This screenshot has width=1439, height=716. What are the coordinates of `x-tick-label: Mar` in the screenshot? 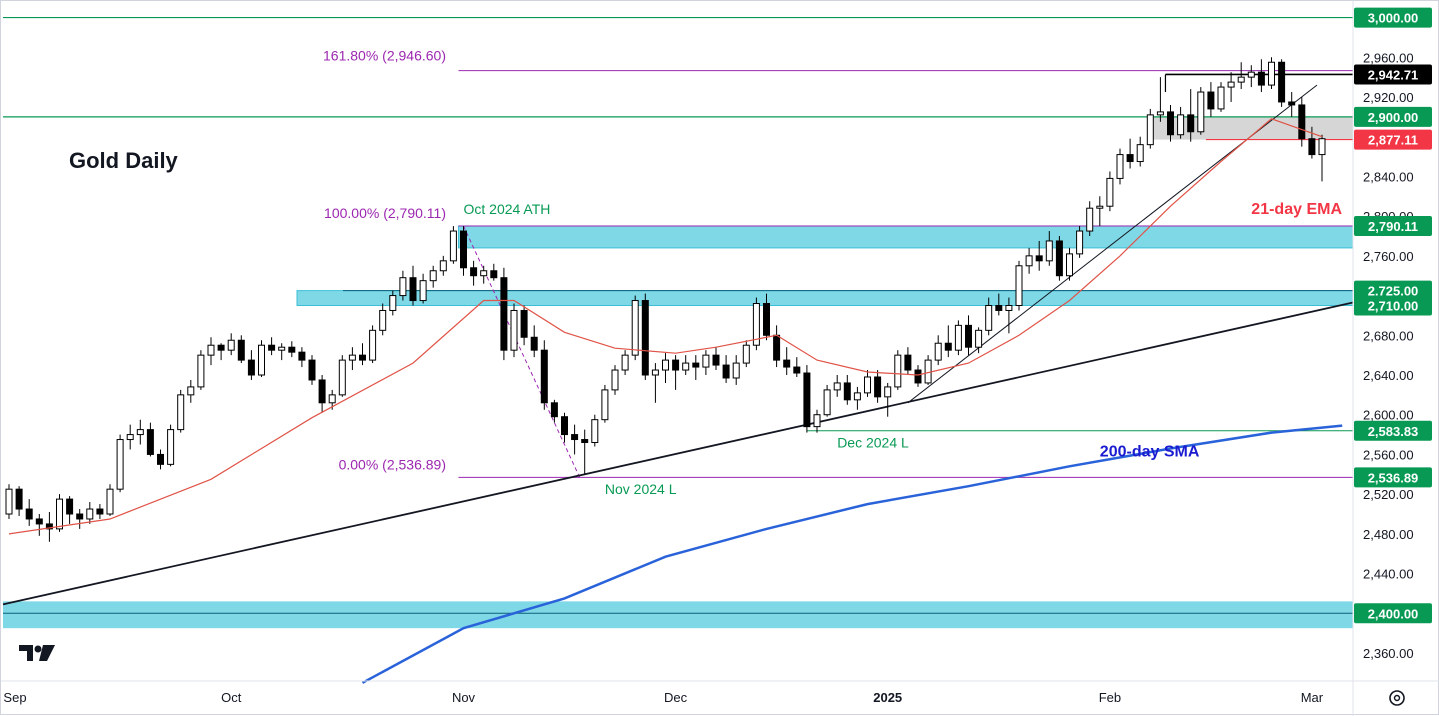 It's located at (1312, 697).